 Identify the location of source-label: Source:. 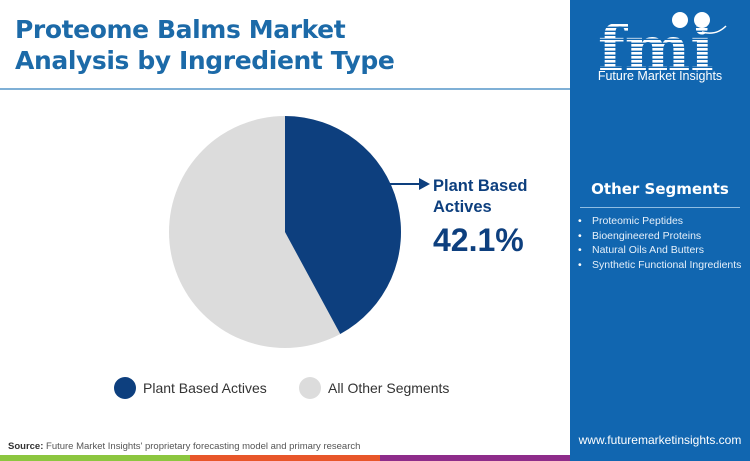
(26, 446).